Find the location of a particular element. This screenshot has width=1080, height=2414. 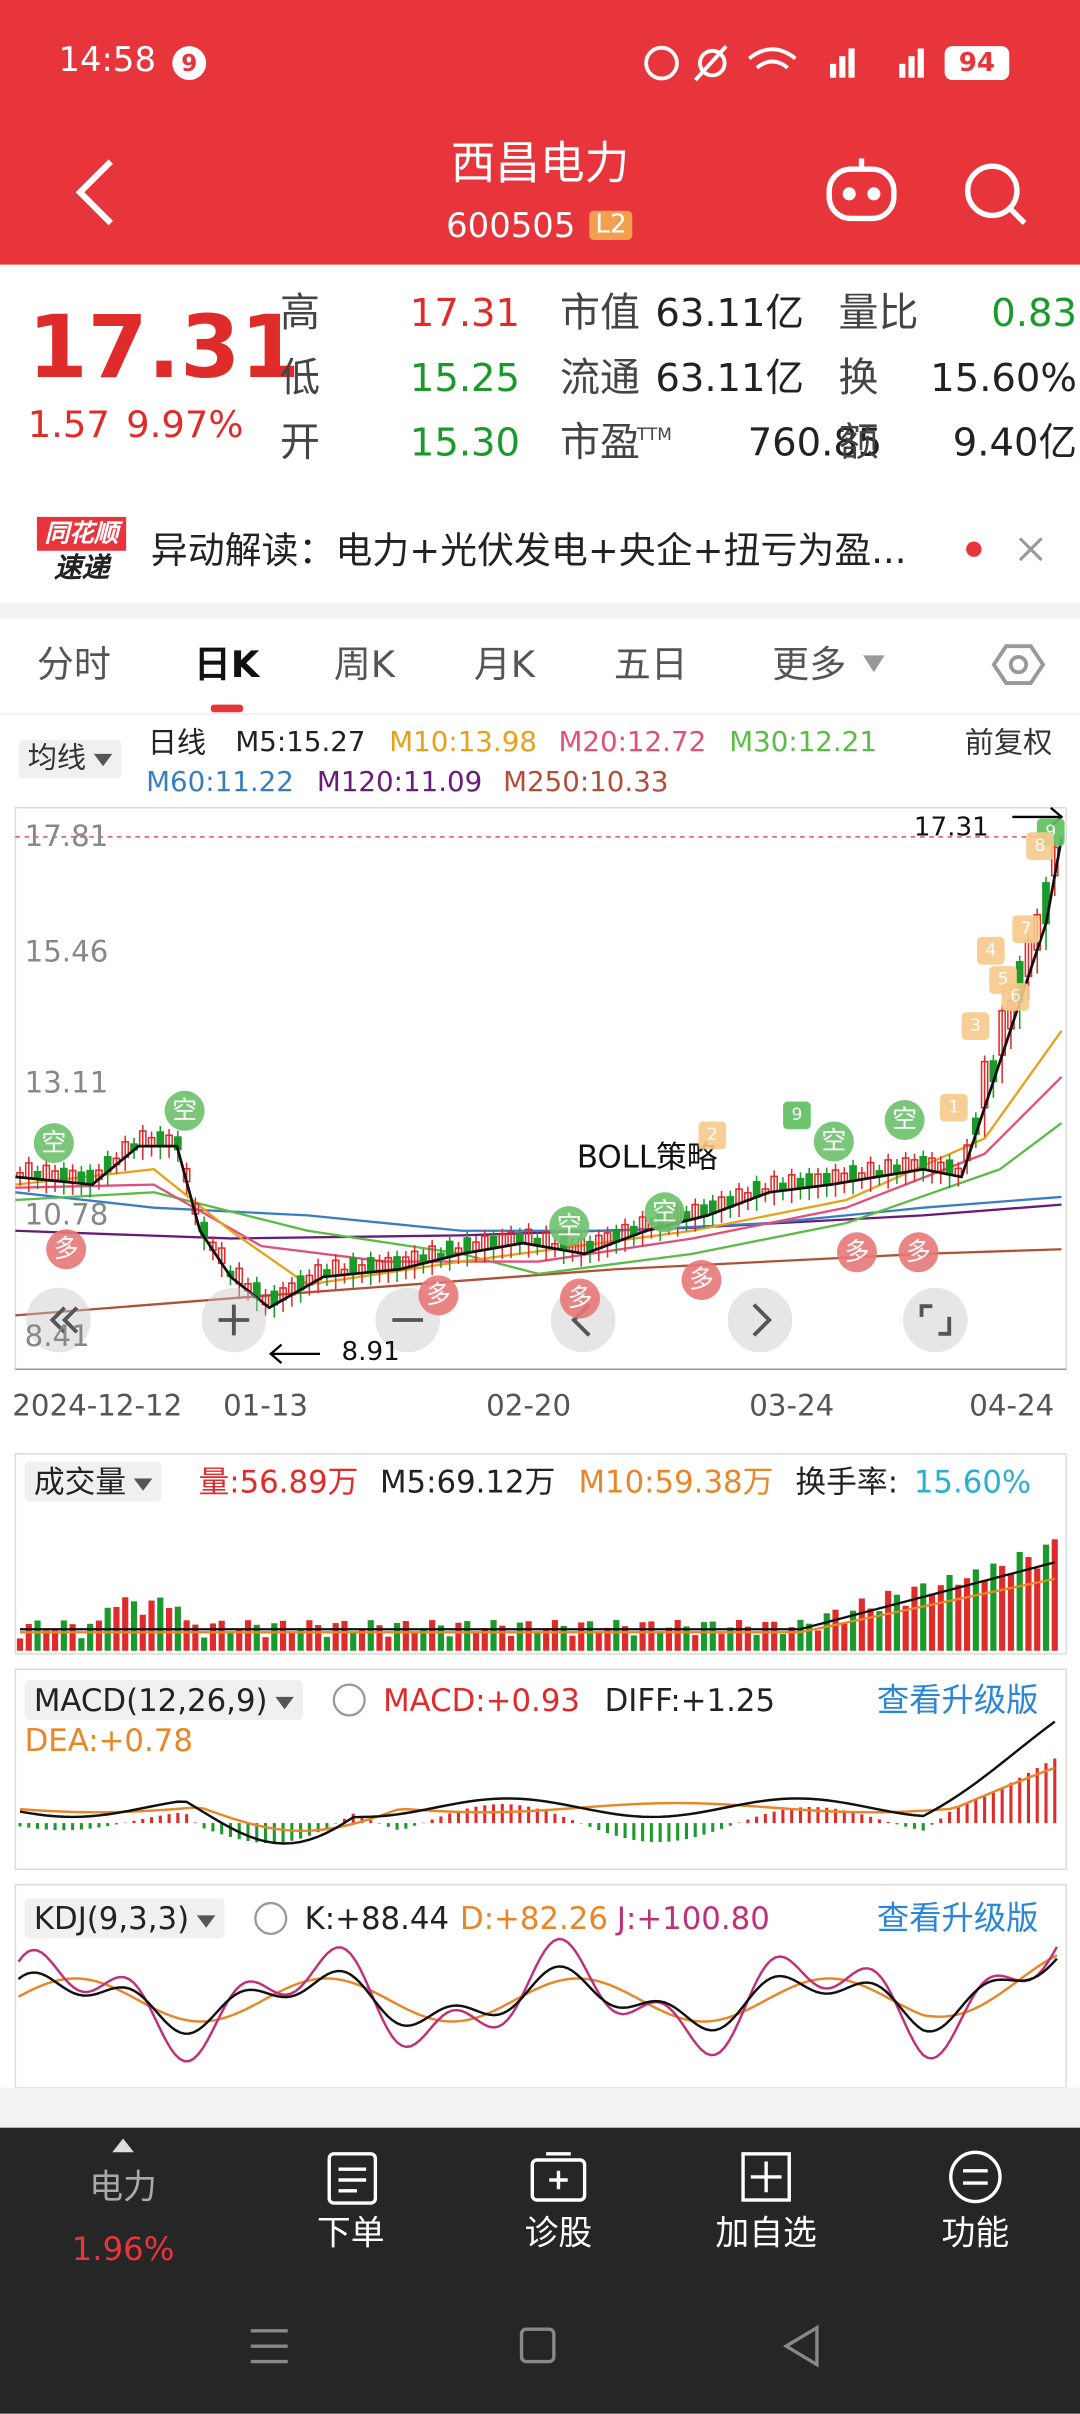

nav-label: 功能 is located at coordinates (975, 2234).